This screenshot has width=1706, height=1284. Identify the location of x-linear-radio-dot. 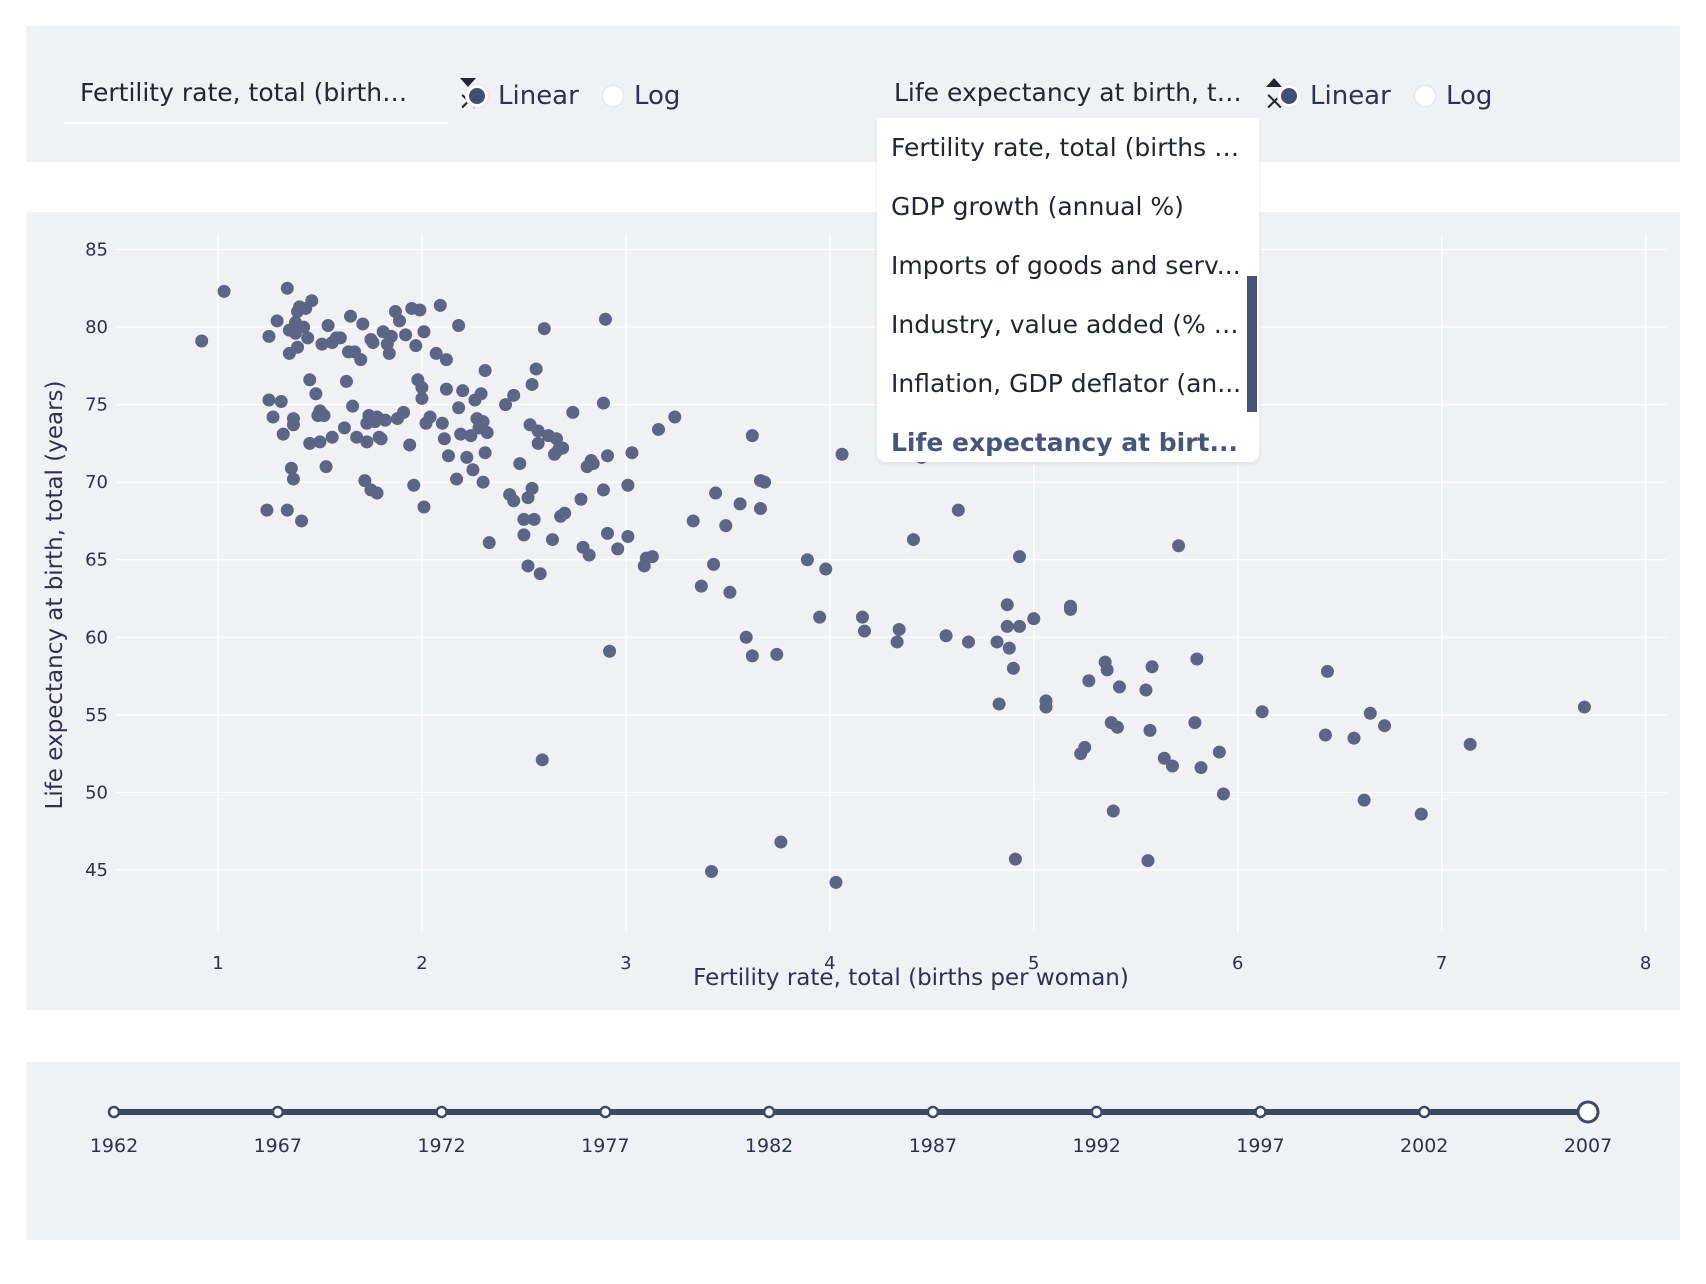
(477, 96).